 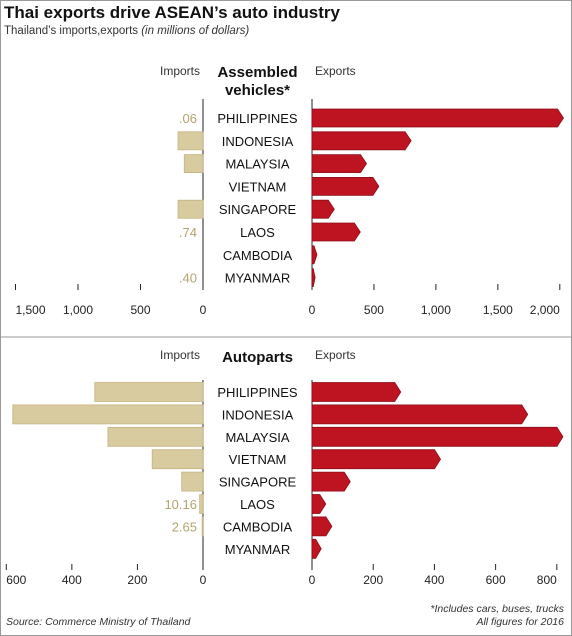 I want to click on imports-tick-label: 200, so click(x=137, y=580).